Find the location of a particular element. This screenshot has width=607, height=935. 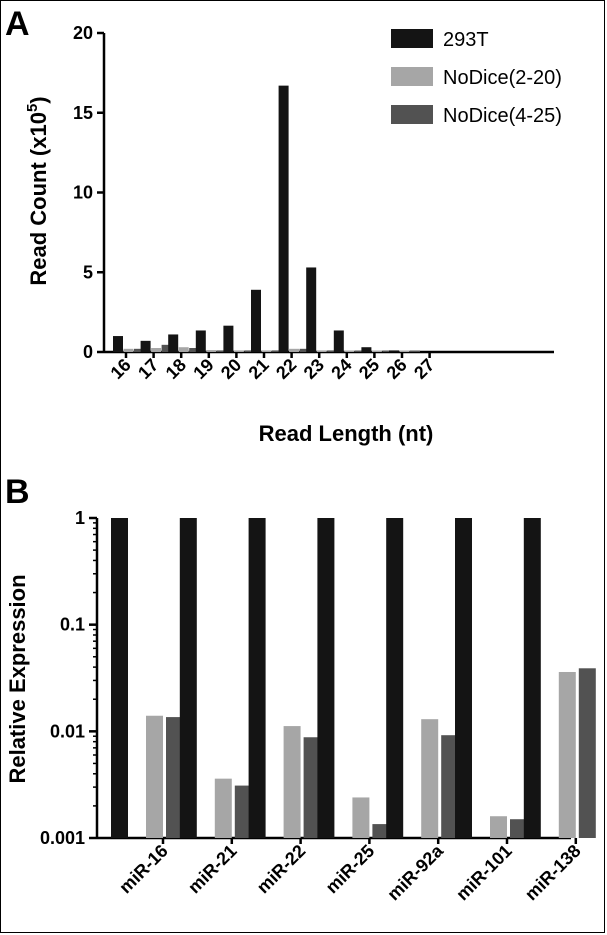

y-title-main: Read Count (x10 is located at coordinates (38, 199).